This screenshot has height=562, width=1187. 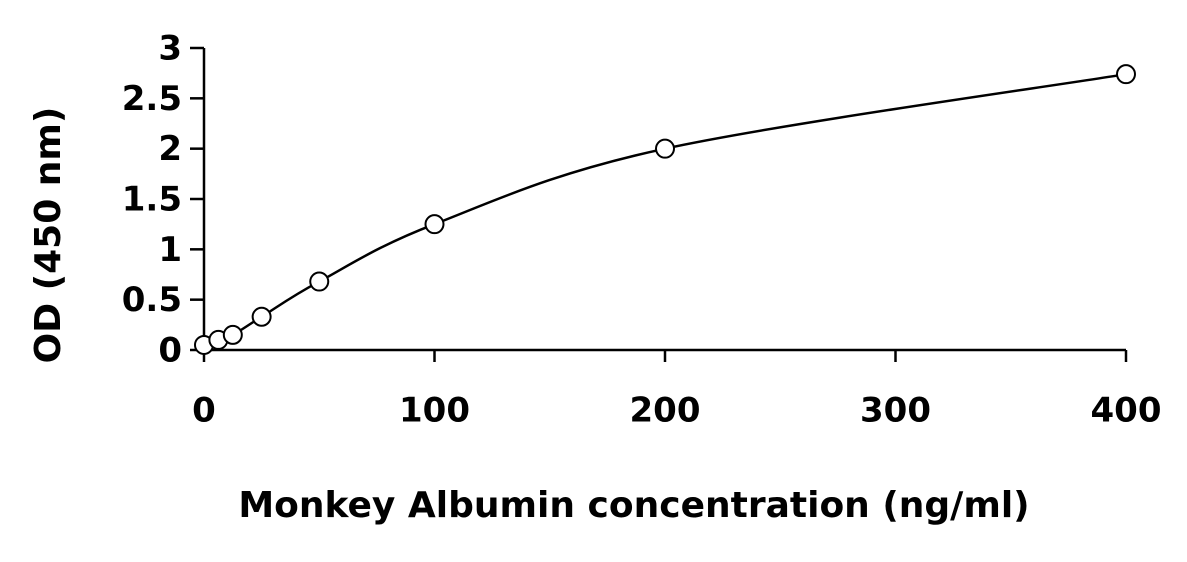 What do you see at coordinates (152, 300) in the screenshot?
I see `y-tick-label: 0.5` at bounding box center [152, 300].